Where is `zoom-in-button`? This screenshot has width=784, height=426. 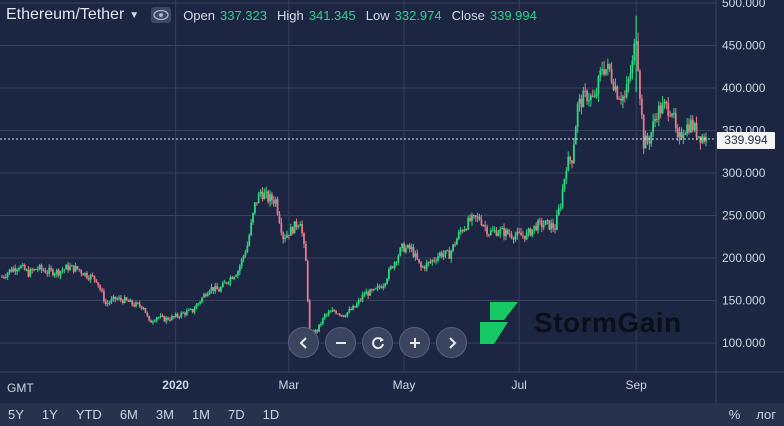 zoom-in-button is located at coordinates (414, 342).